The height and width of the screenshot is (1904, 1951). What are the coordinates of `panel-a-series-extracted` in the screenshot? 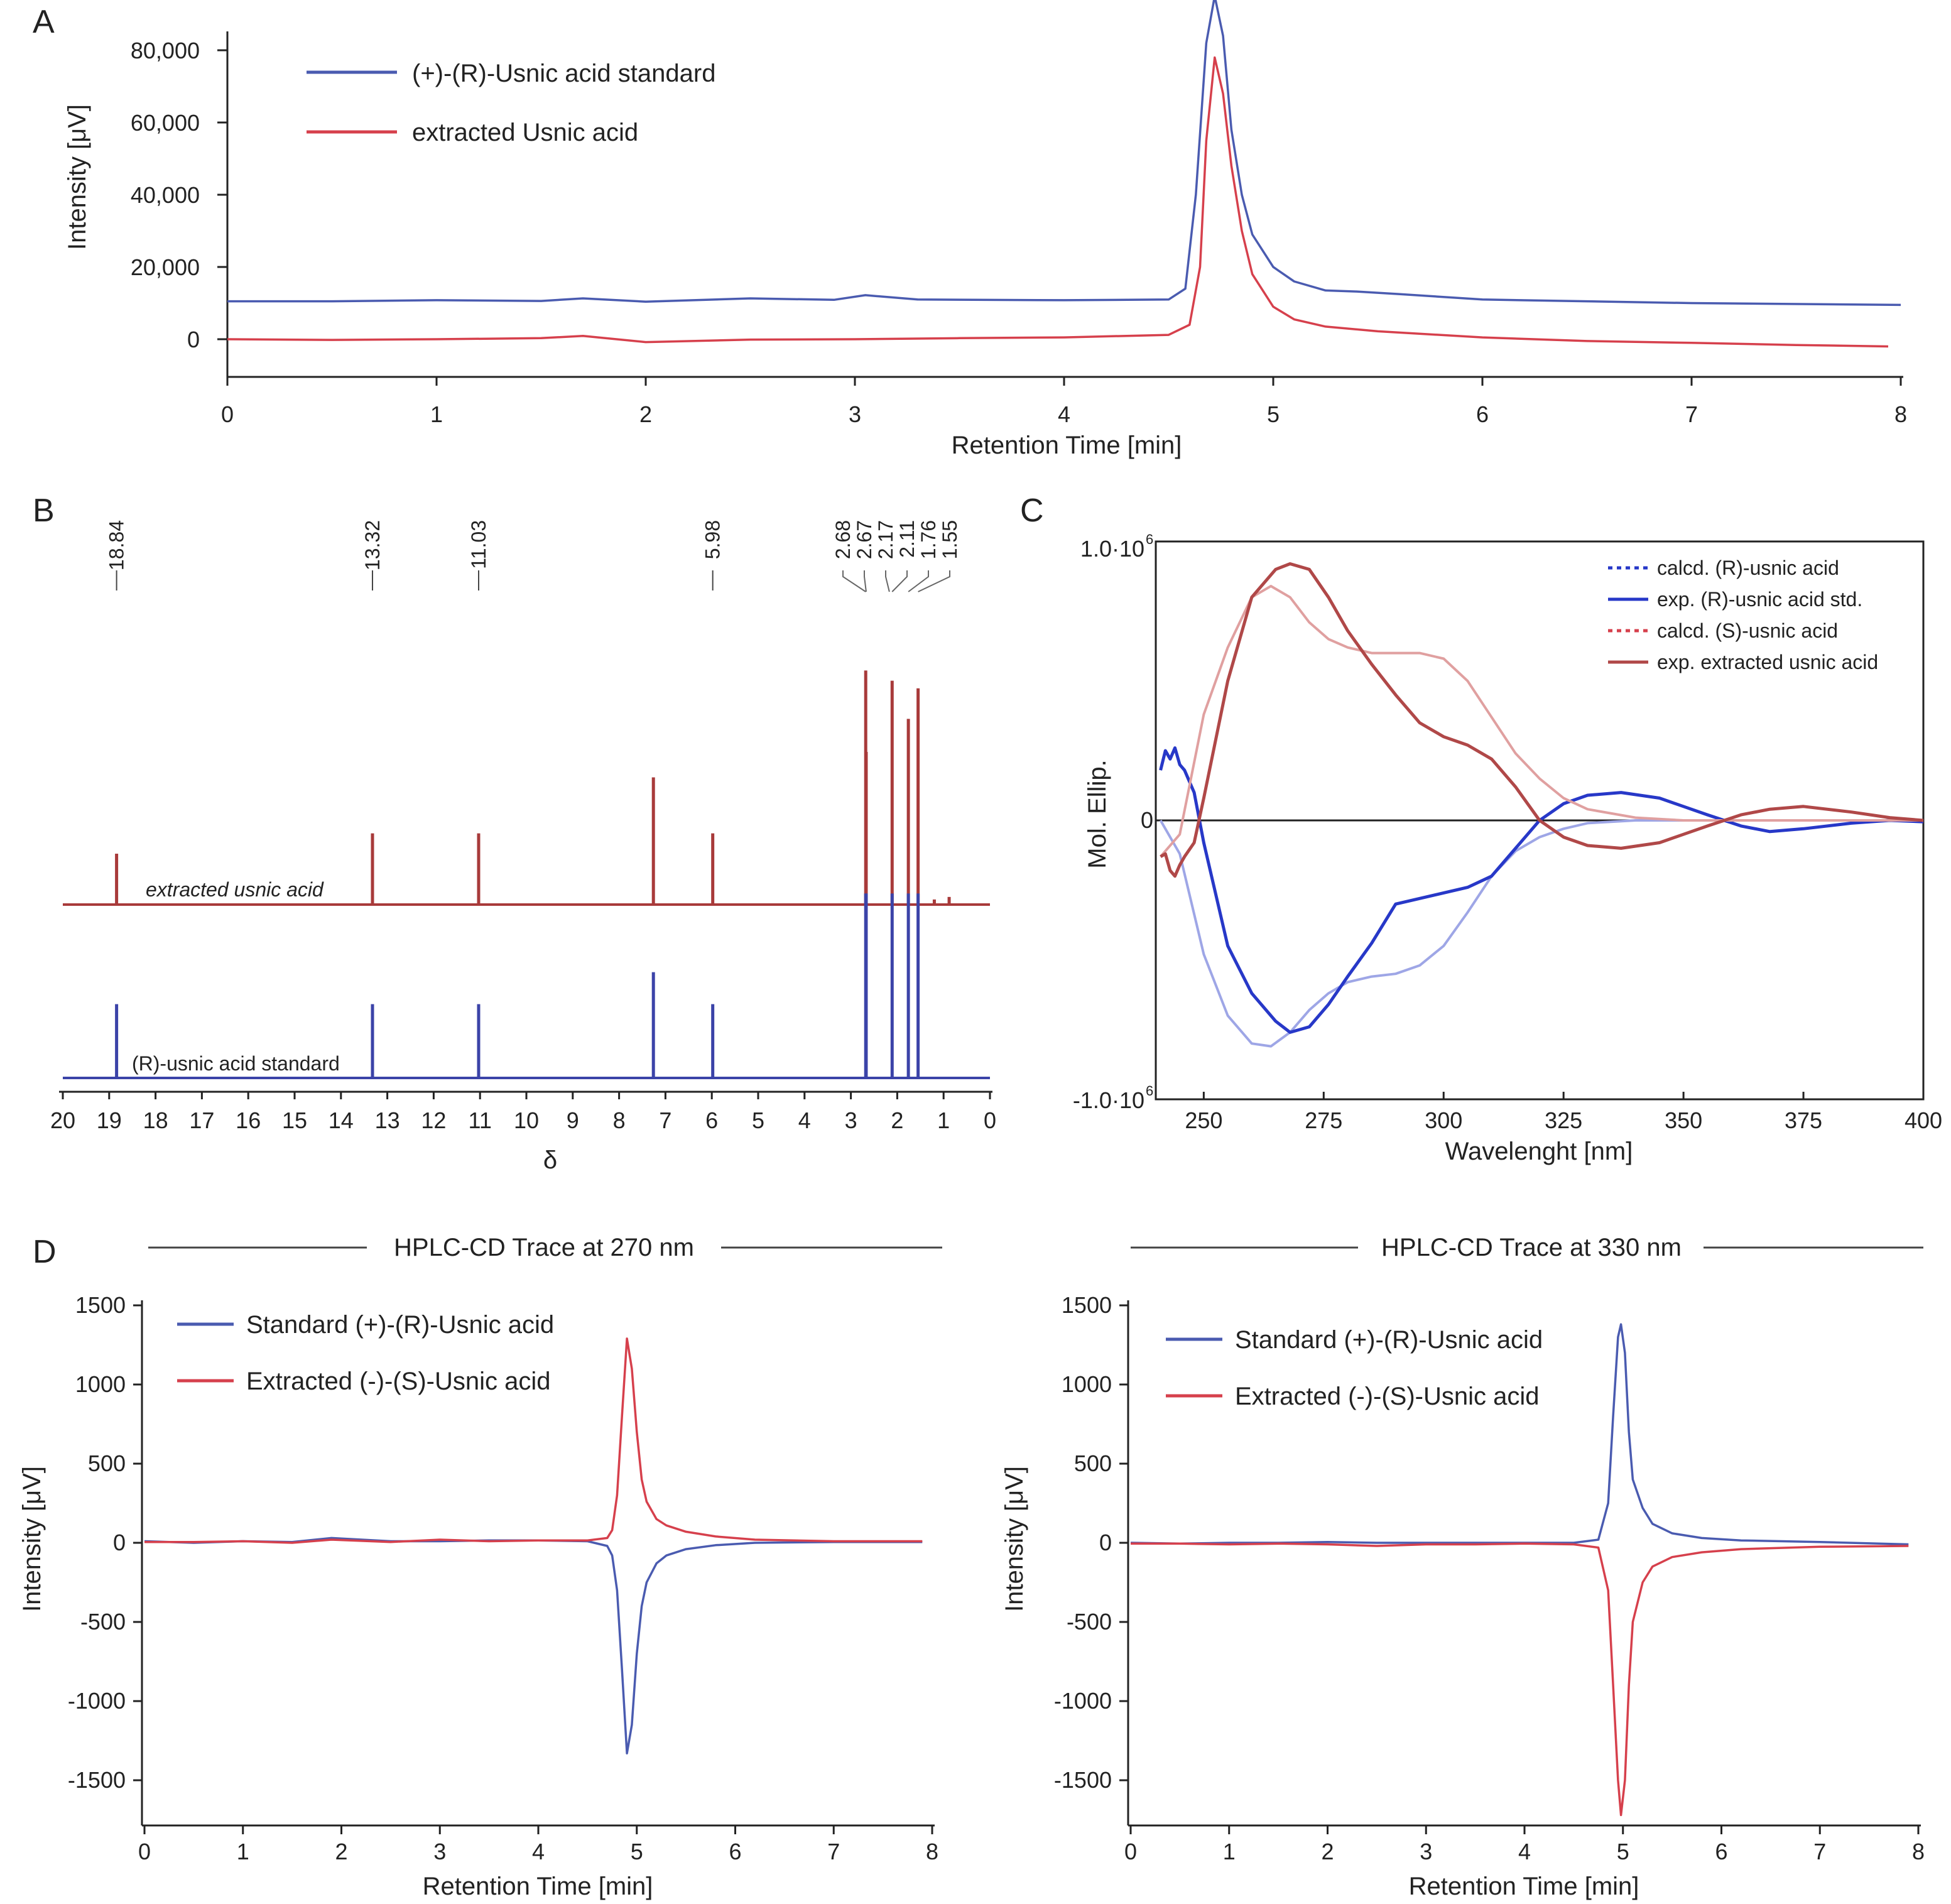 It's located at (1058, 202).